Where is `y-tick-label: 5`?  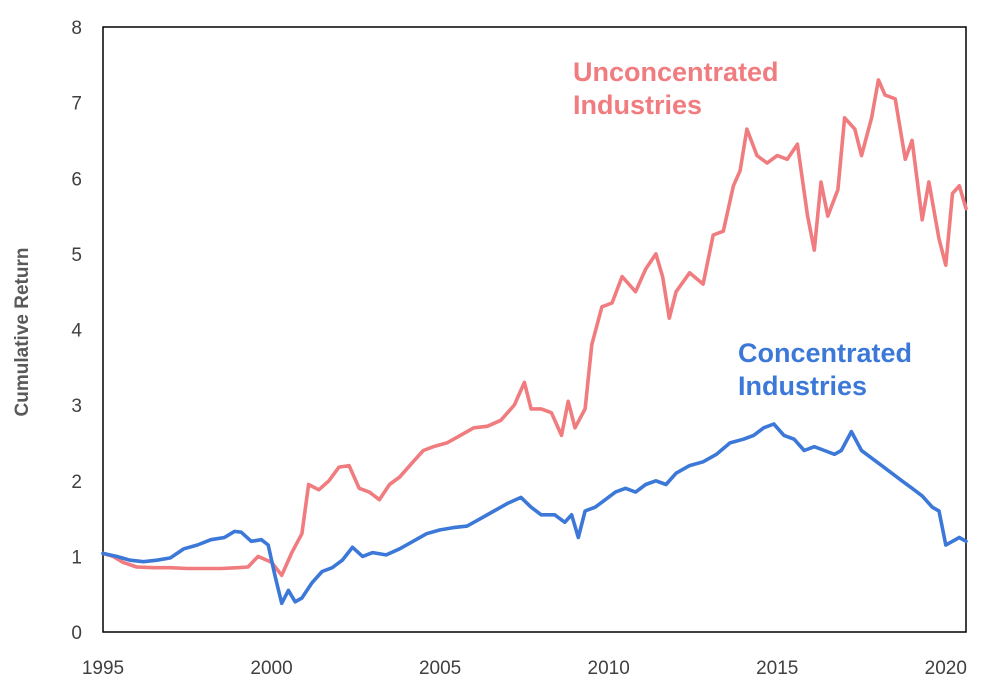 y-tick-label: 5 is located at coordinates (76, 255).